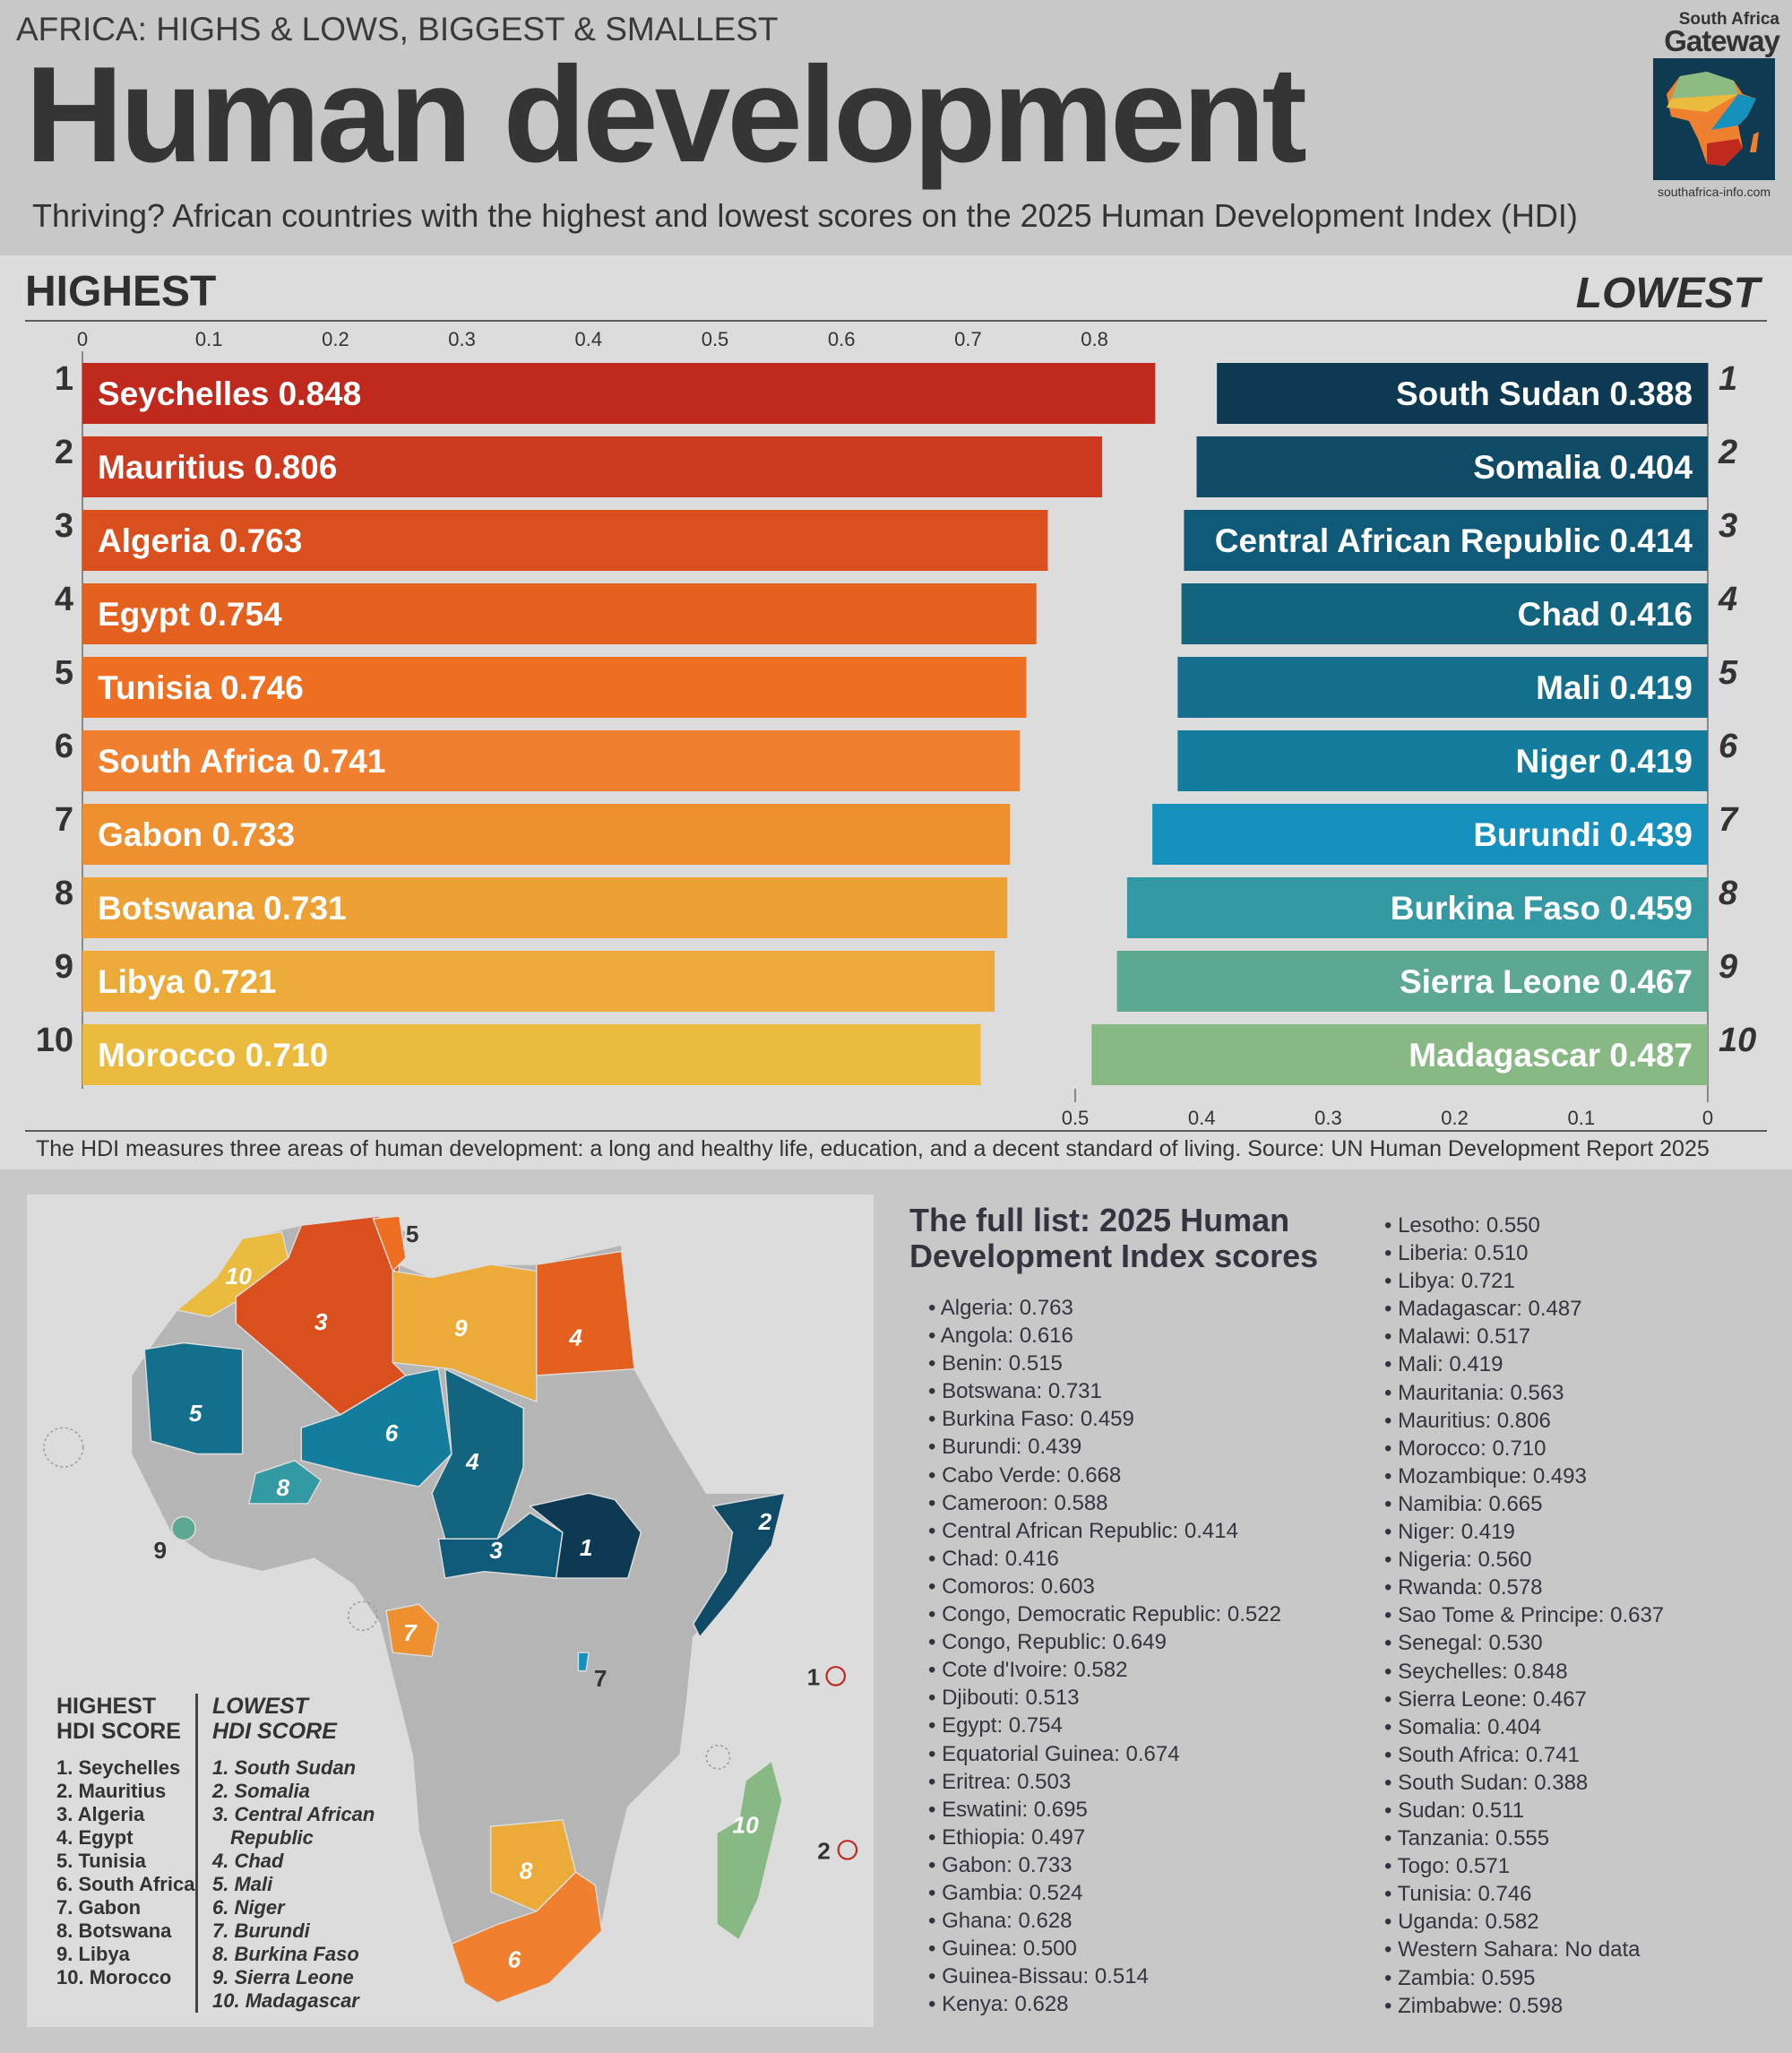  I want to click on list-item: Burkina Faso: 0.459, so click(1104, 1419).